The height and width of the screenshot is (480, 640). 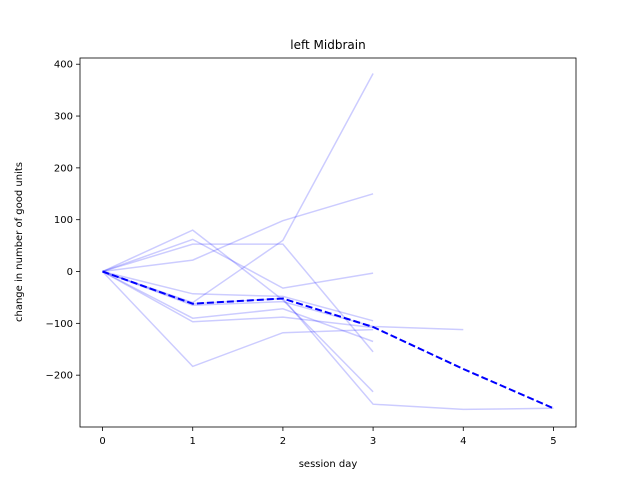 What do you see at coordinates (553, 441) in the screenshot?
I see `x-tick-label: 5` at bounding box center [553, 441].